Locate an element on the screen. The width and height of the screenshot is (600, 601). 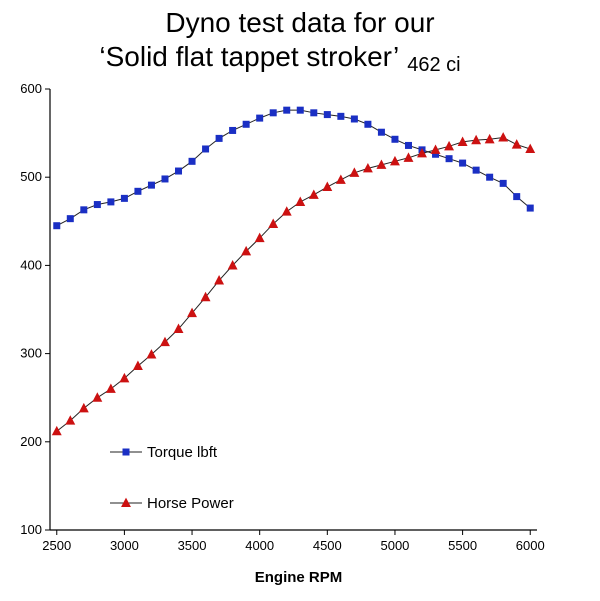
legend-item-horsepower: Horse Power is located at coordinates (172, 503).